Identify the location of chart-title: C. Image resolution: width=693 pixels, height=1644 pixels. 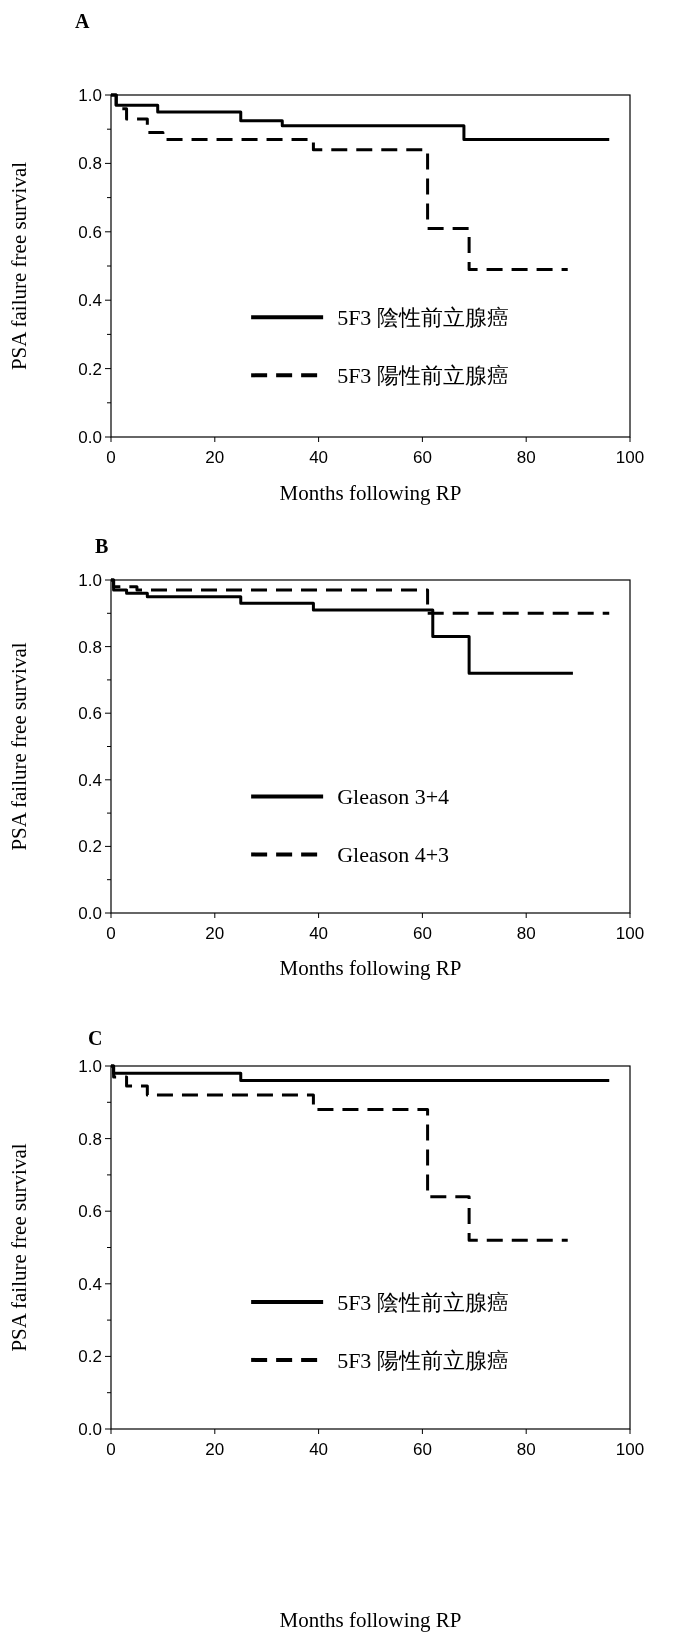
(95, 1038).